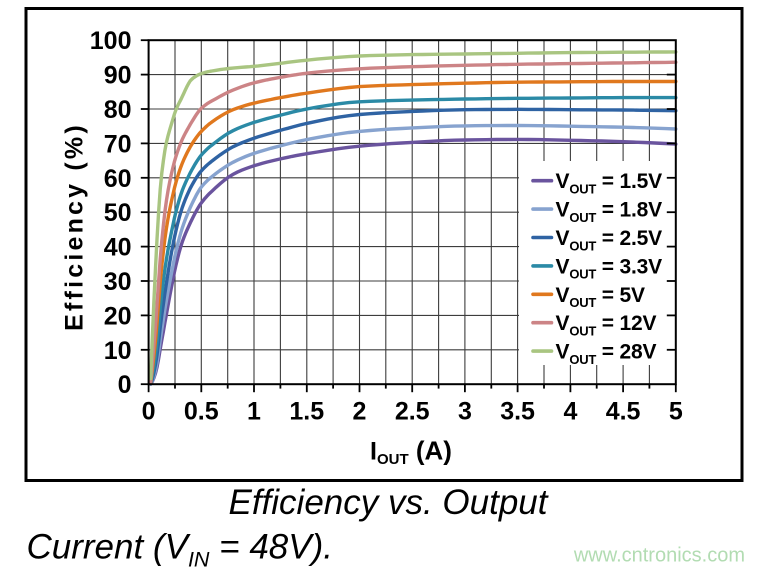  What do you see at coordinates (517, 412) in the screenshot?
I see `svg-text: 3.5` at bounding box center [517, 412].